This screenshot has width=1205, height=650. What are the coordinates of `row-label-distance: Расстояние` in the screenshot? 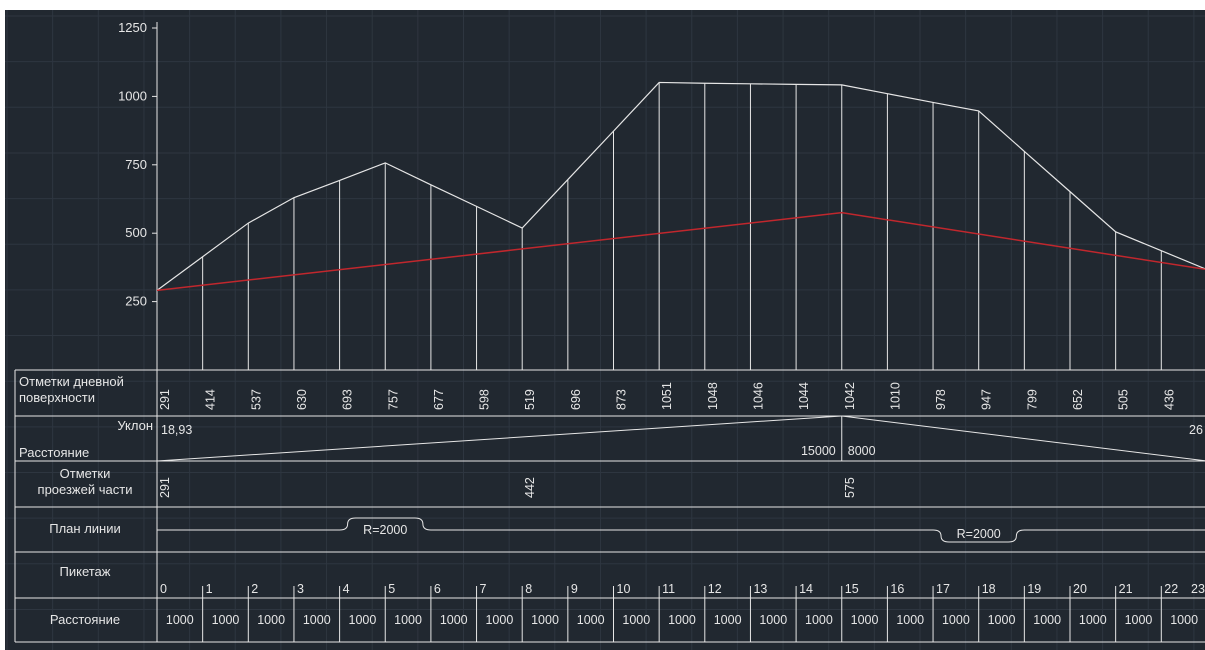 It's located at (85, 619).